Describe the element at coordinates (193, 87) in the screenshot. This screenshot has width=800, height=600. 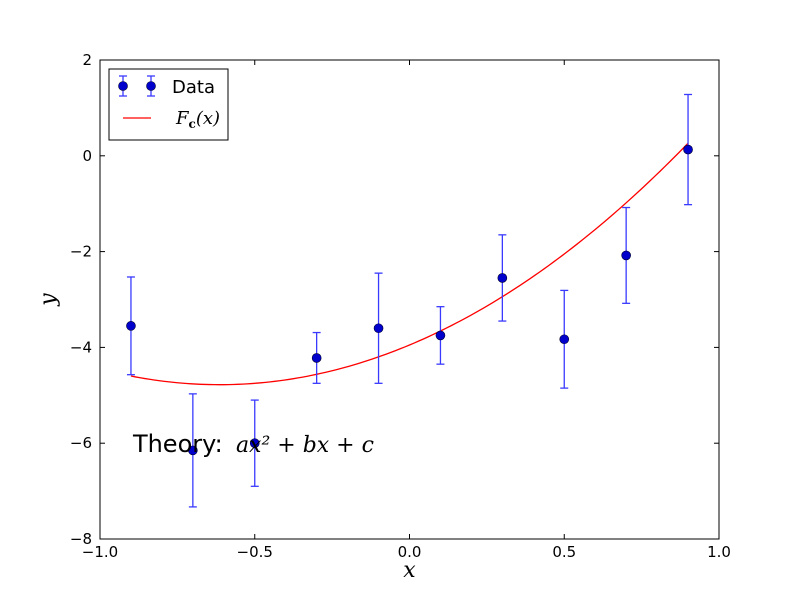
I see `legend-data-label: Data` at that location.